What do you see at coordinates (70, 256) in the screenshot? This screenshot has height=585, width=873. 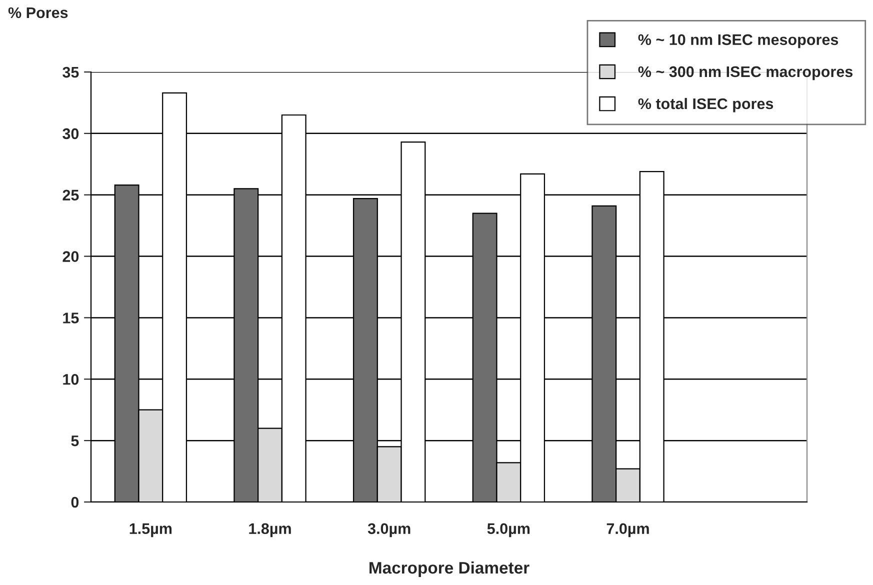 I see `y-tick-label: 20` at bounding box center [70, 256].